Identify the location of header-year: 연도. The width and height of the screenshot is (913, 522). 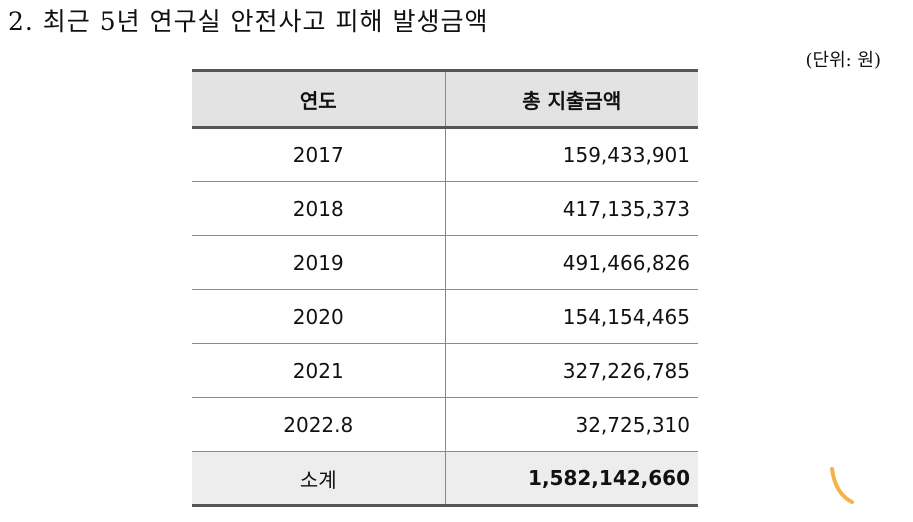
(318, 99).